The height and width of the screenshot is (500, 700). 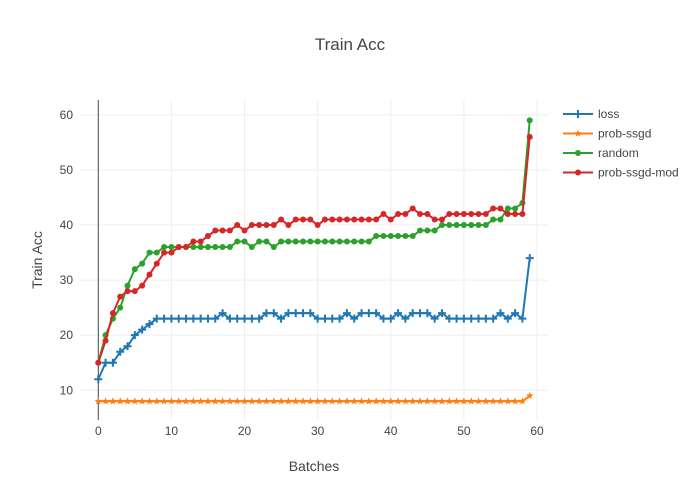 I want to click on series-prob-ssgd, so click(x=314, y=398).